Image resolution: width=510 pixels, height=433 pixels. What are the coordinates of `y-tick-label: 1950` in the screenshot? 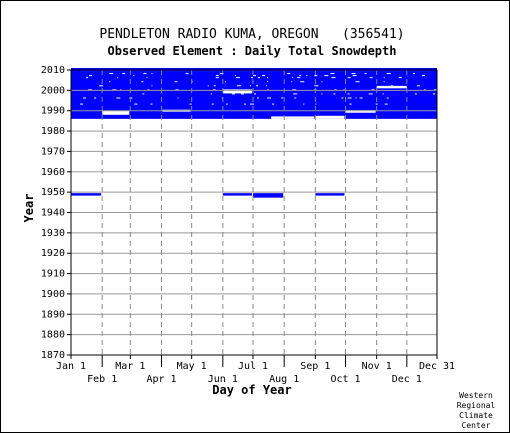 It's located at (53, 192).